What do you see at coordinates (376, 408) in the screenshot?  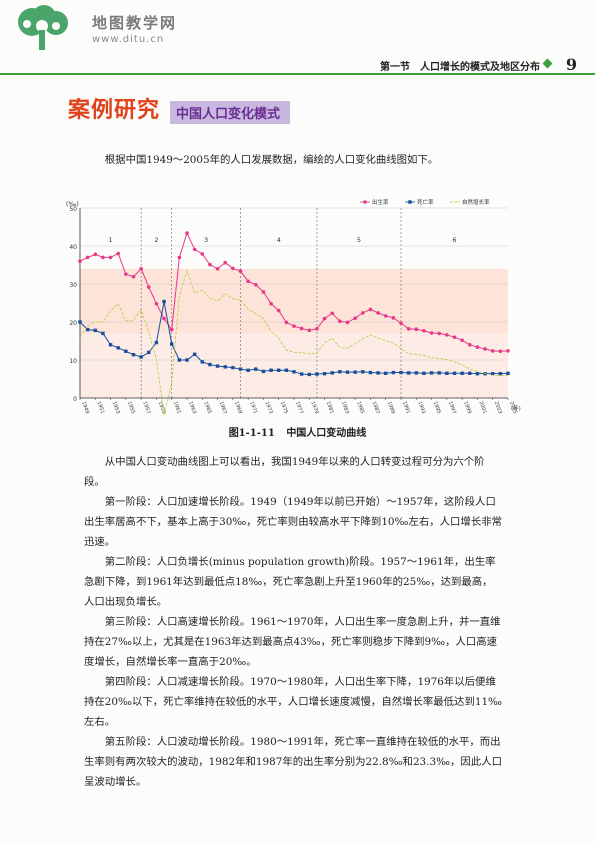 I see `x-tick-label: 1987` at bounding box center [376, 408].